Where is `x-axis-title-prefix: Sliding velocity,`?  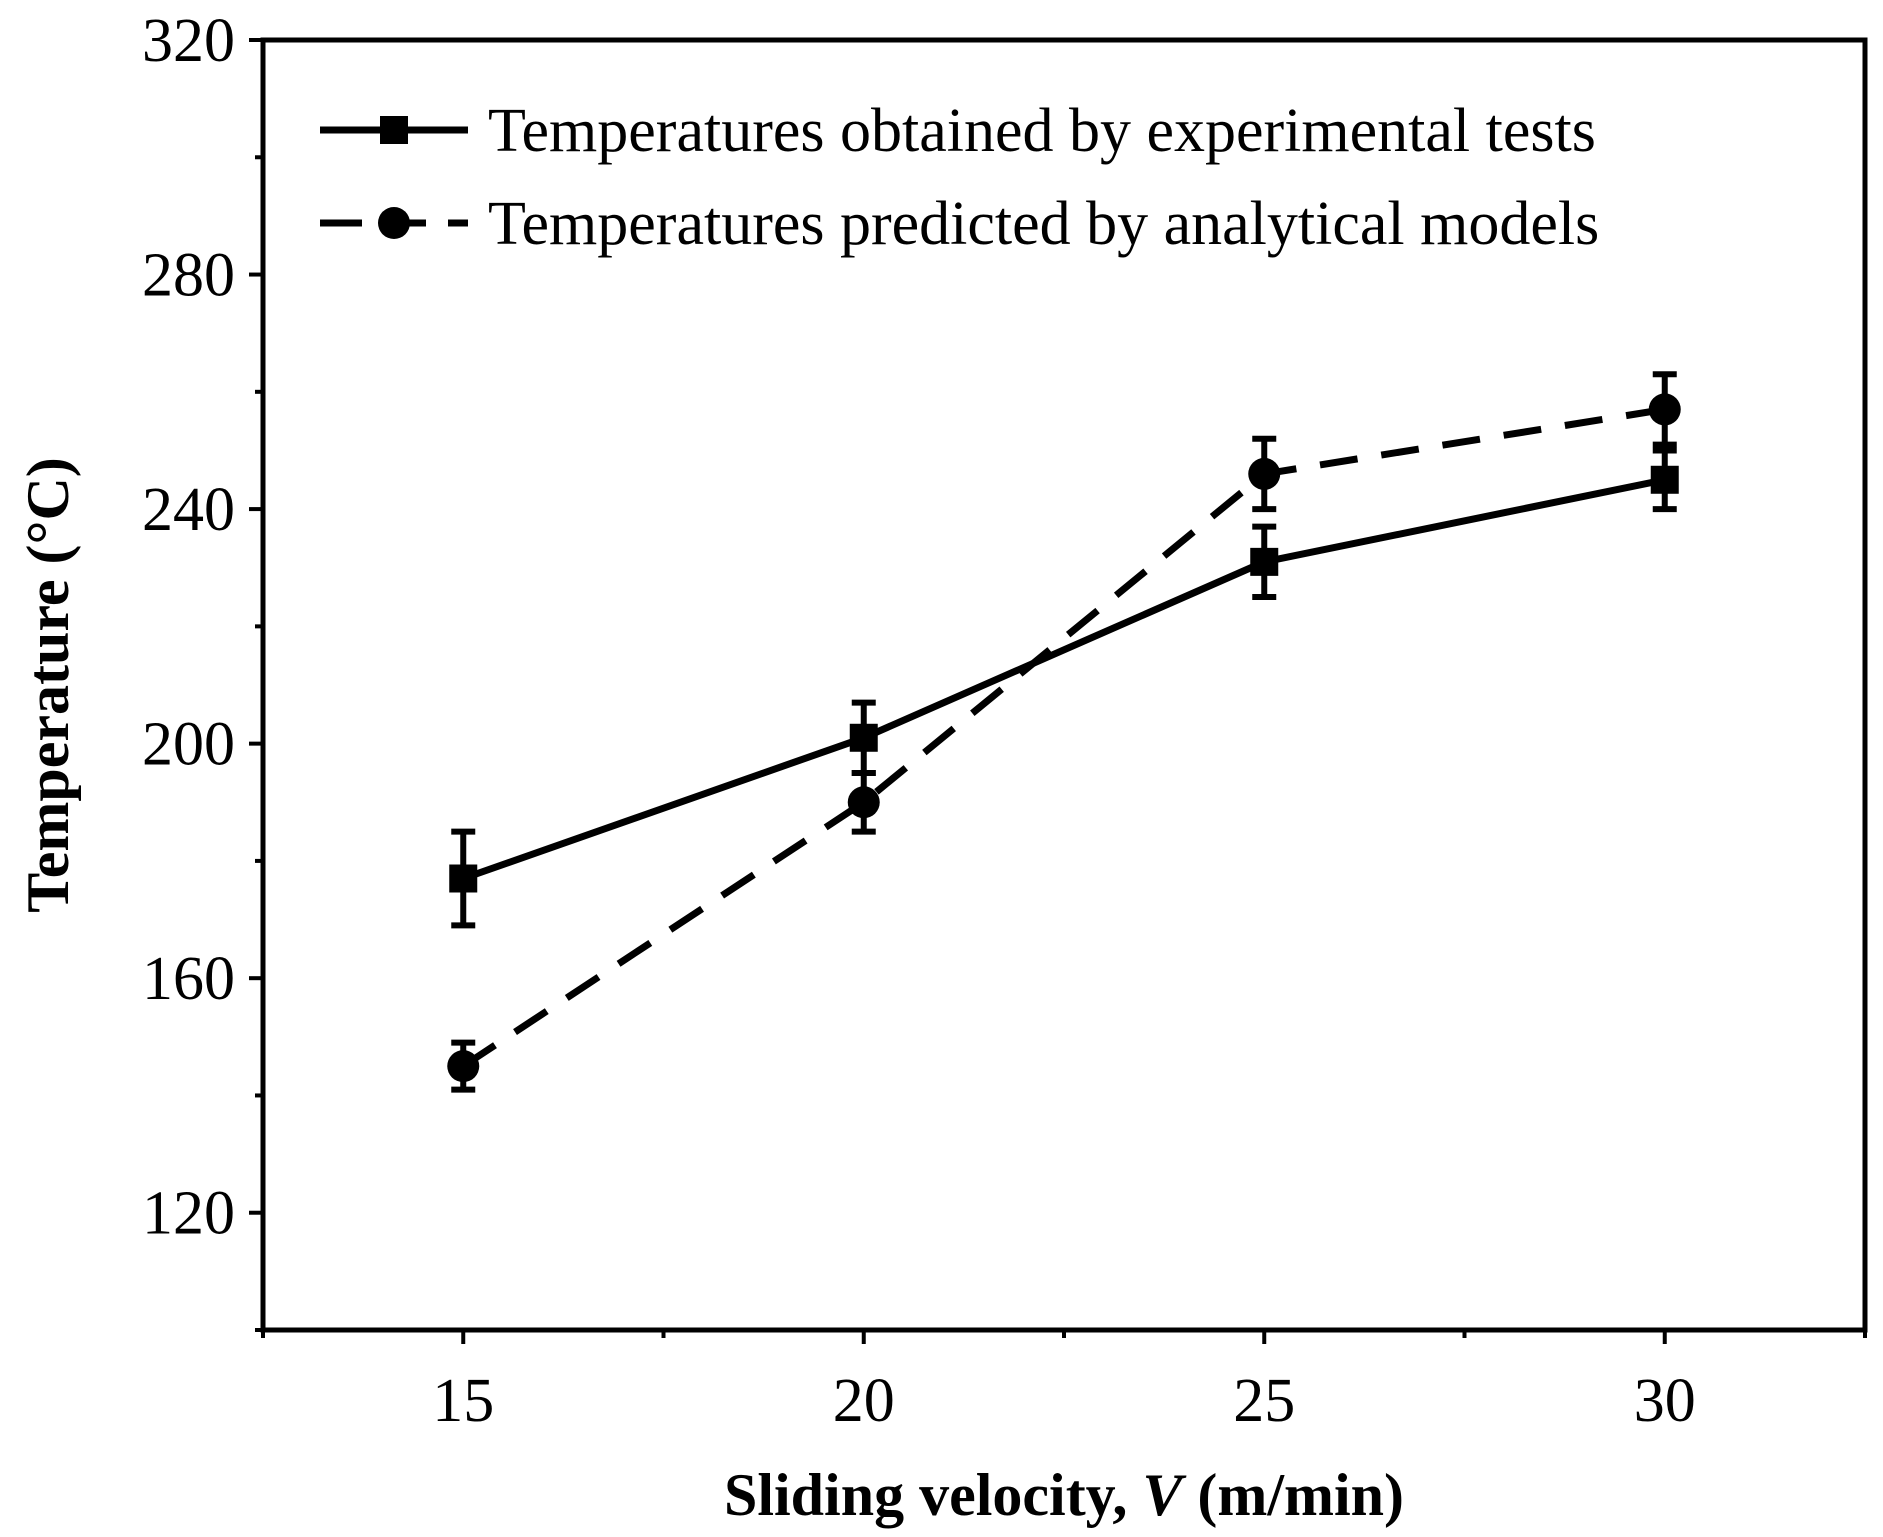
x-axis-title-prefix: Sliding velocity, is located at coordinates (933, 1495).